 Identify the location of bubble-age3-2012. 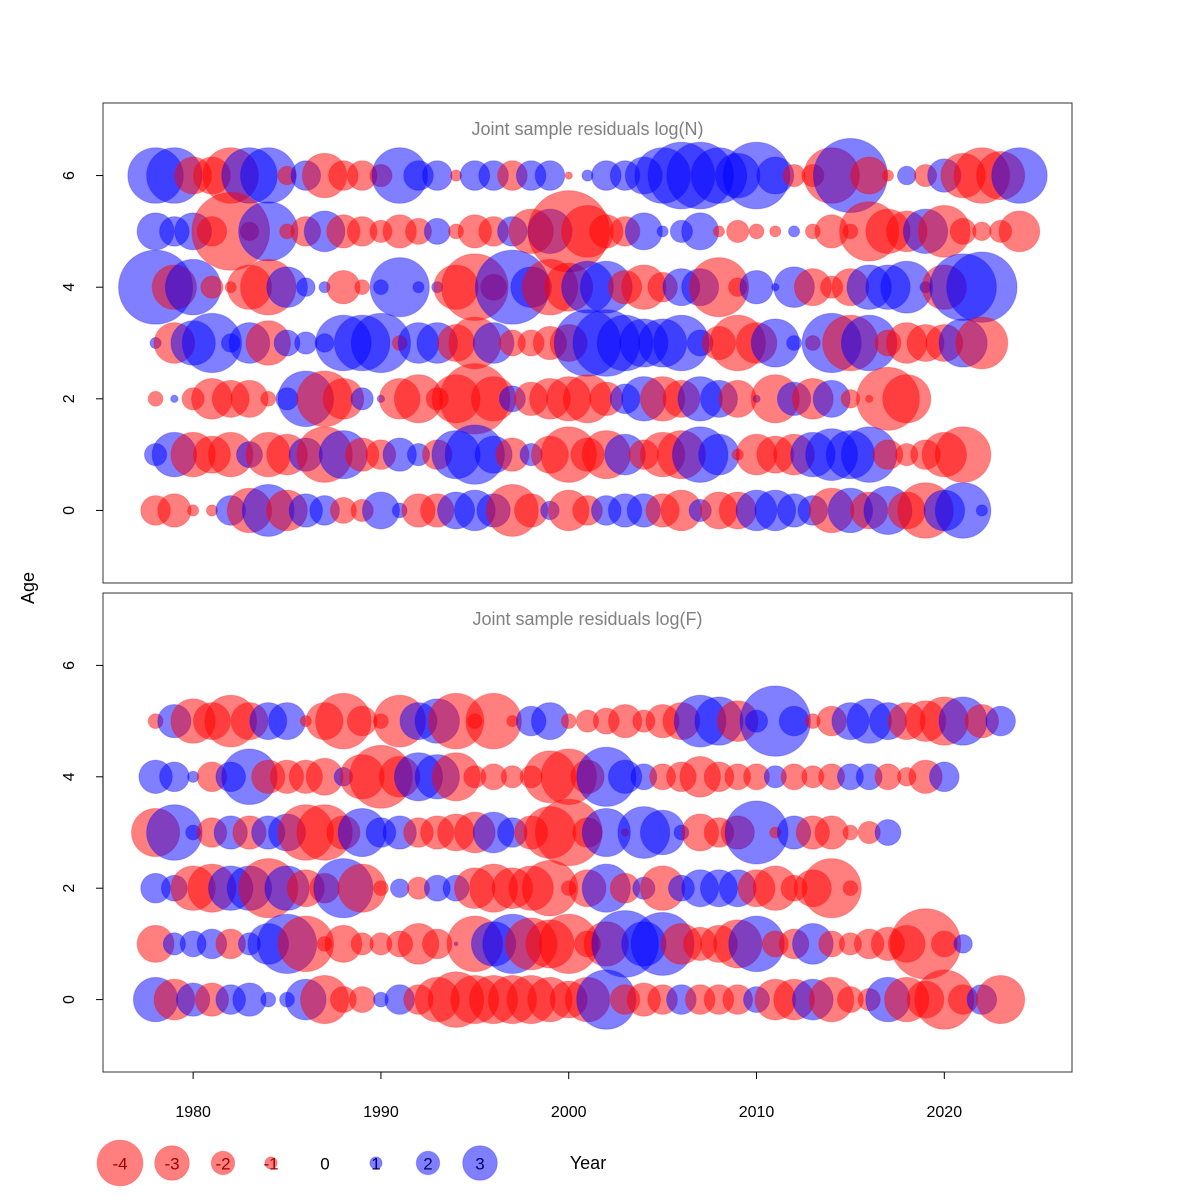
(794, 343).